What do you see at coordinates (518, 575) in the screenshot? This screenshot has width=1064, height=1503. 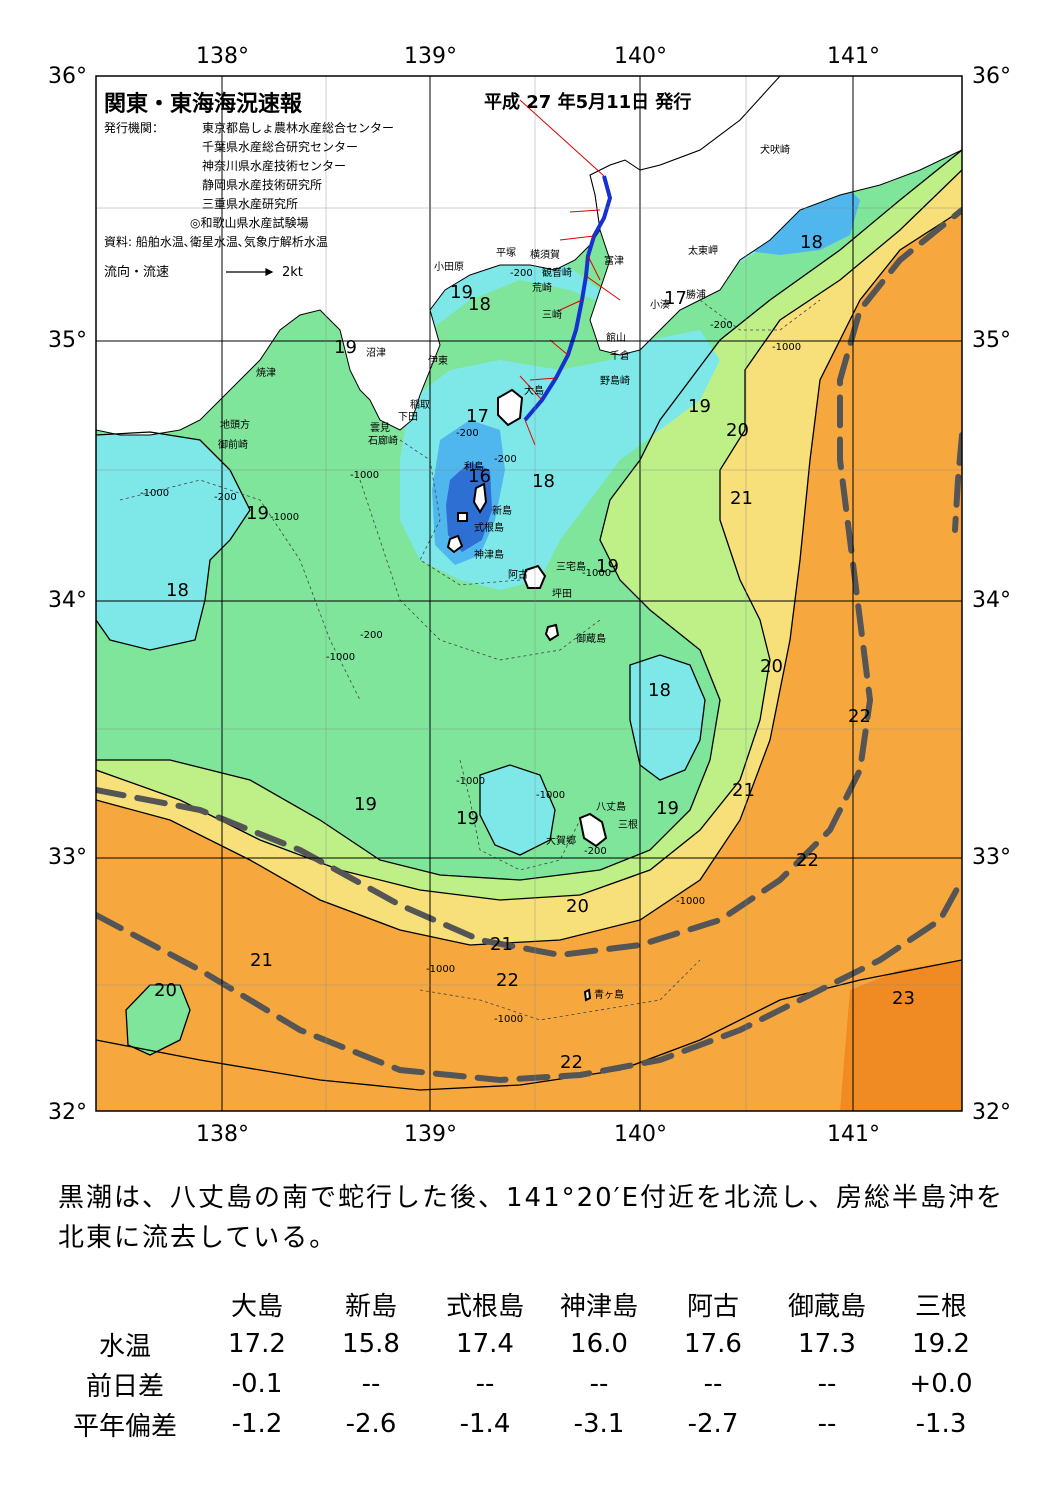 I see `place-ako: 阿古` at bounding box center [518, 575].